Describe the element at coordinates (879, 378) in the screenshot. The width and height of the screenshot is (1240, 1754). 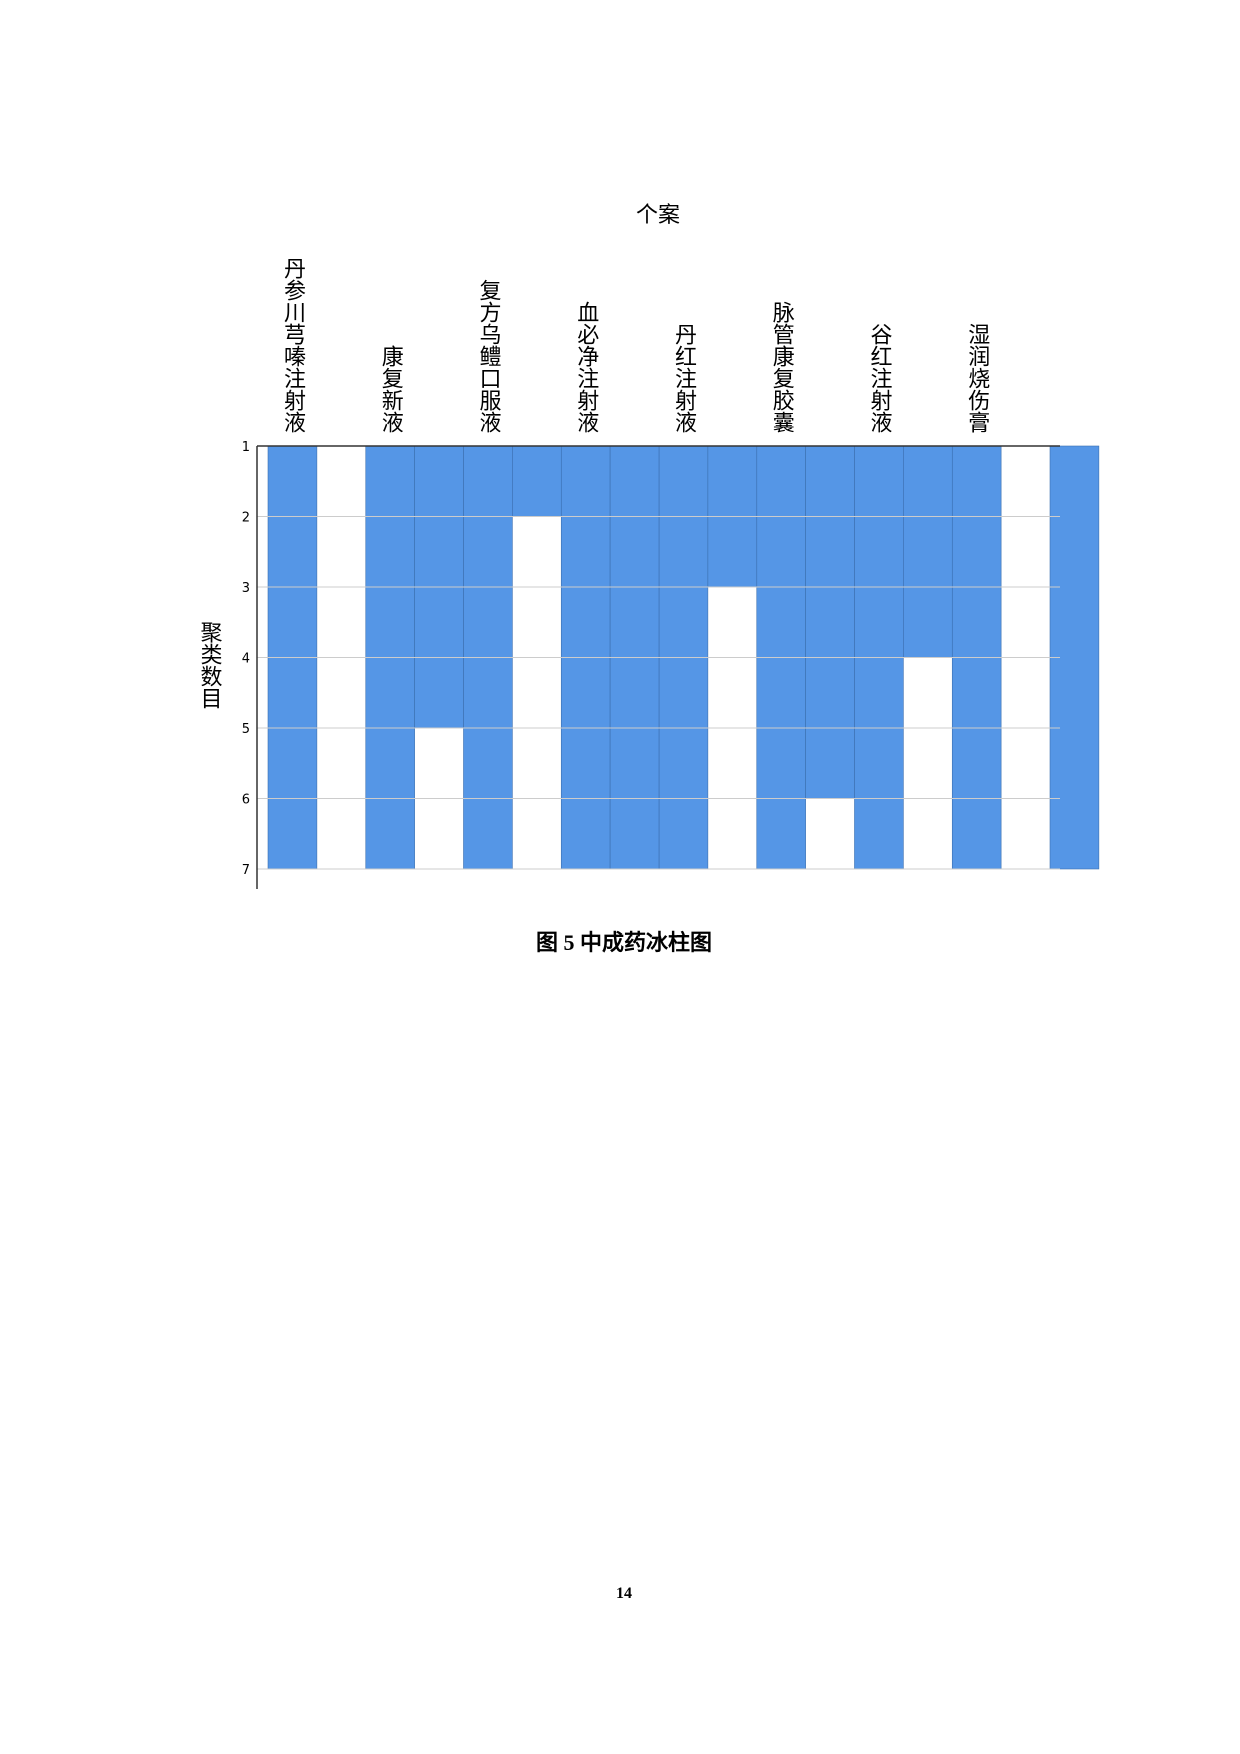
I see `x-tick-label: 谷红注射液` at that location.